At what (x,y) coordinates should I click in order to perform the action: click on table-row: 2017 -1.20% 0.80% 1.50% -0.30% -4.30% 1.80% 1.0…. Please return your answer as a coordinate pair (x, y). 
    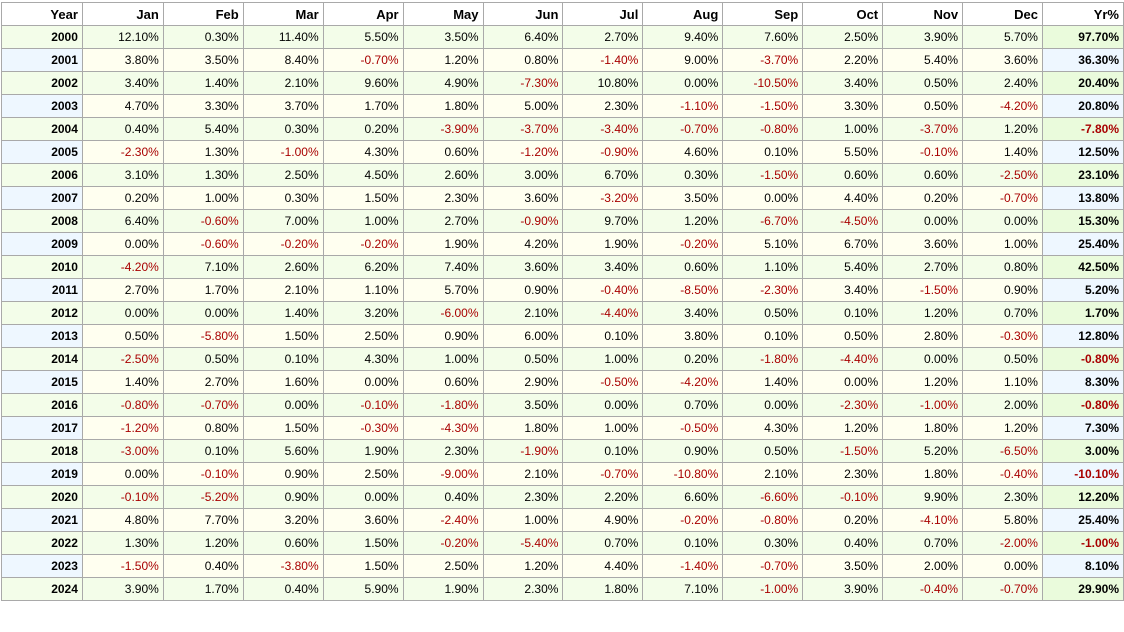
    Looking at the image, I should click on (562, 428).